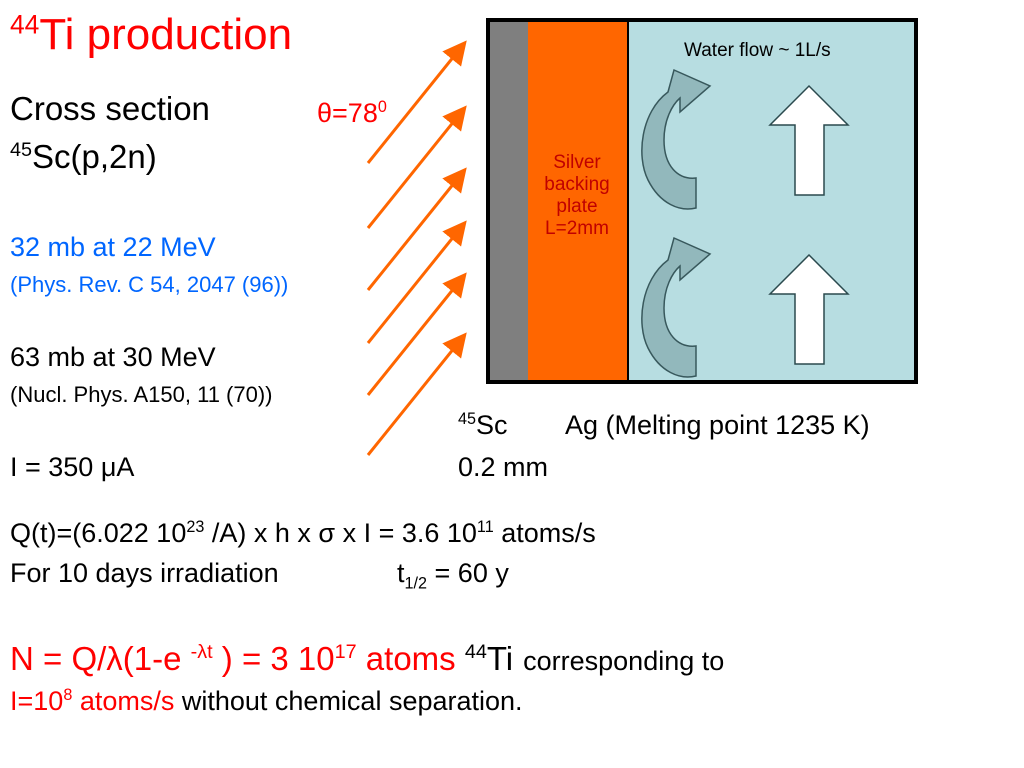  I want to click on plate-label-line: plate, so click(577, 206).